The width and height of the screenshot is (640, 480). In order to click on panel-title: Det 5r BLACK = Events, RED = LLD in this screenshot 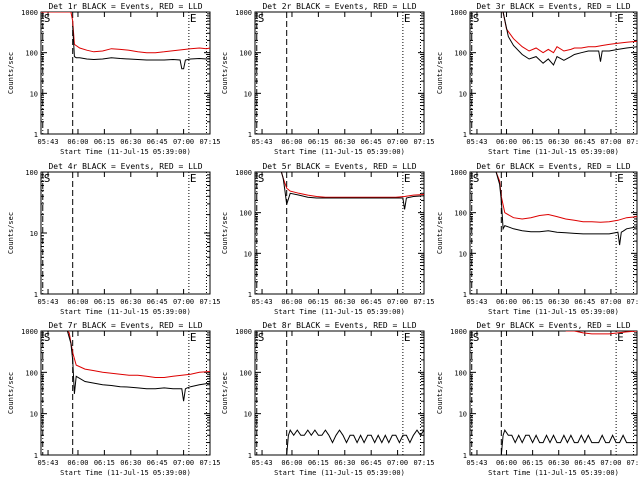, I will do `click(339, 166)`.